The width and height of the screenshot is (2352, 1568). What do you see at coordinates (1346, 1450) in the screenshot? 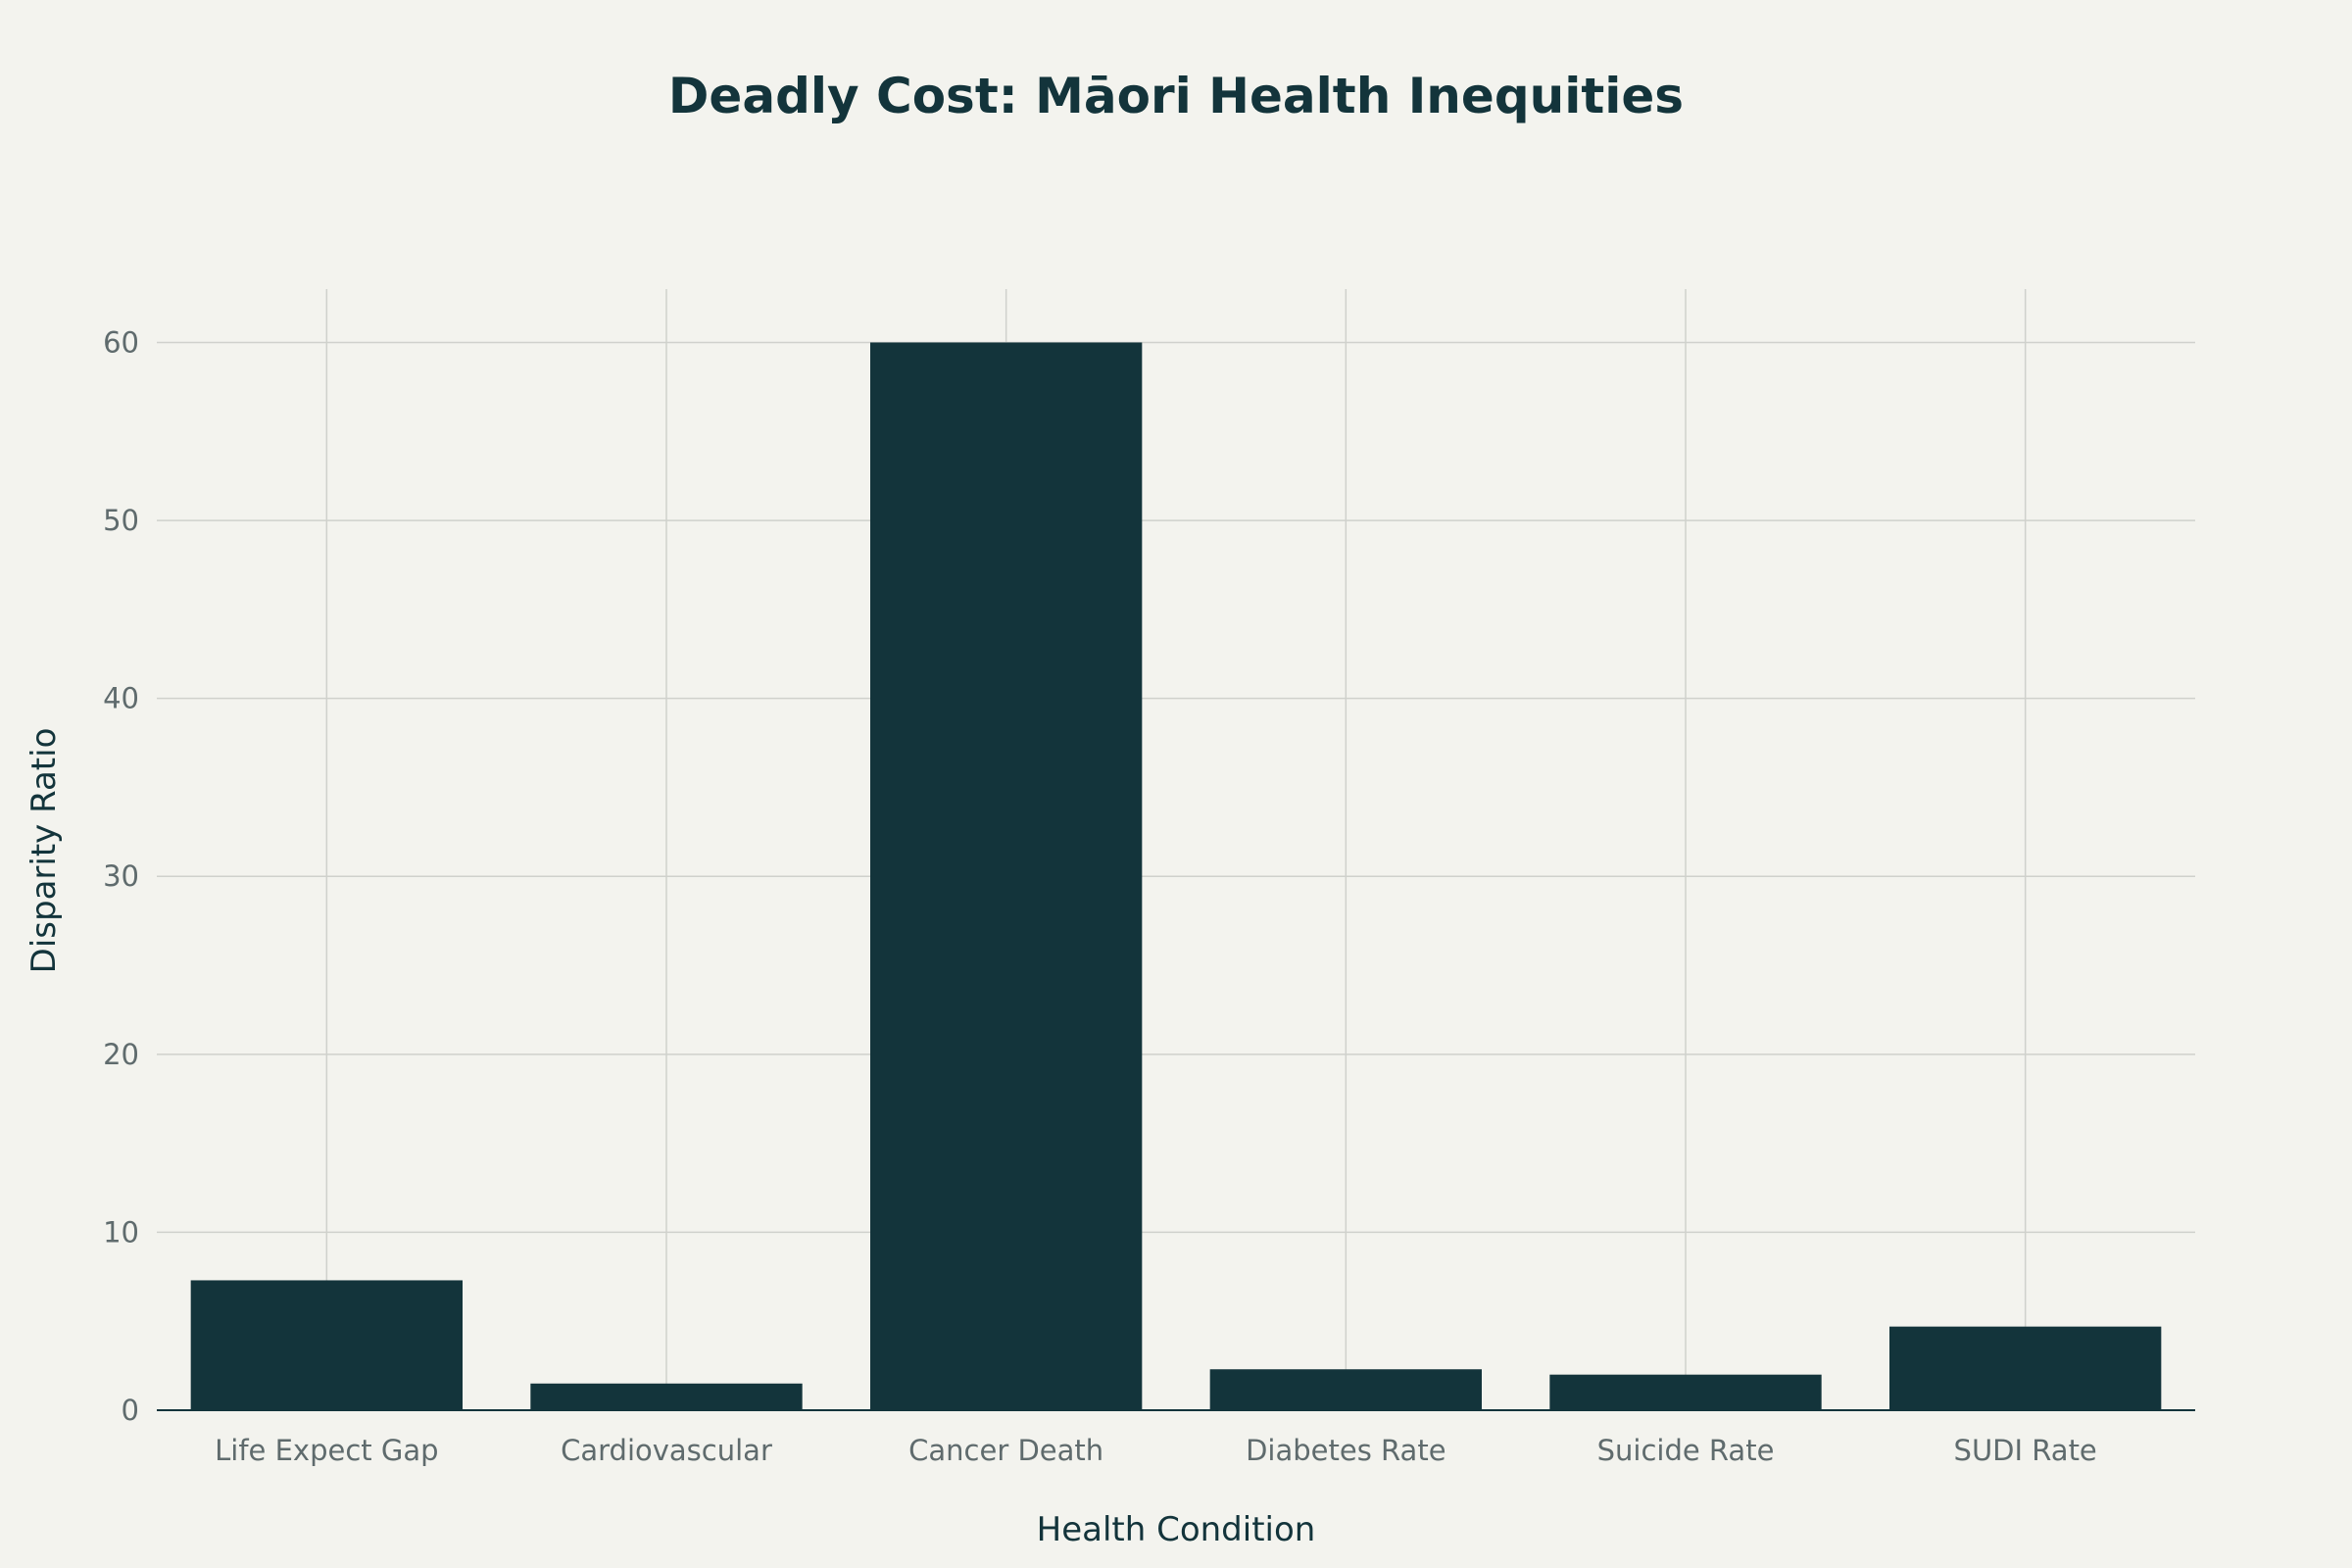
I see `x-tick-label: Diabetes Rate` at bounding box center [1346, 1450].